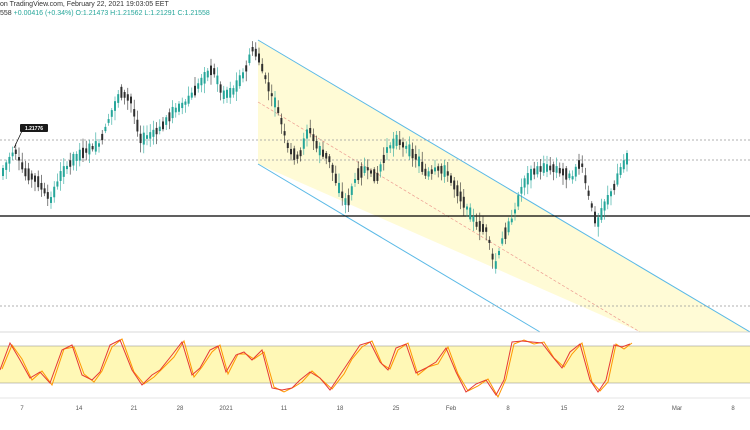 The image size is (750, 430). I want to click on price-change: +0.00416 (+0.34%), so click(43, 13).